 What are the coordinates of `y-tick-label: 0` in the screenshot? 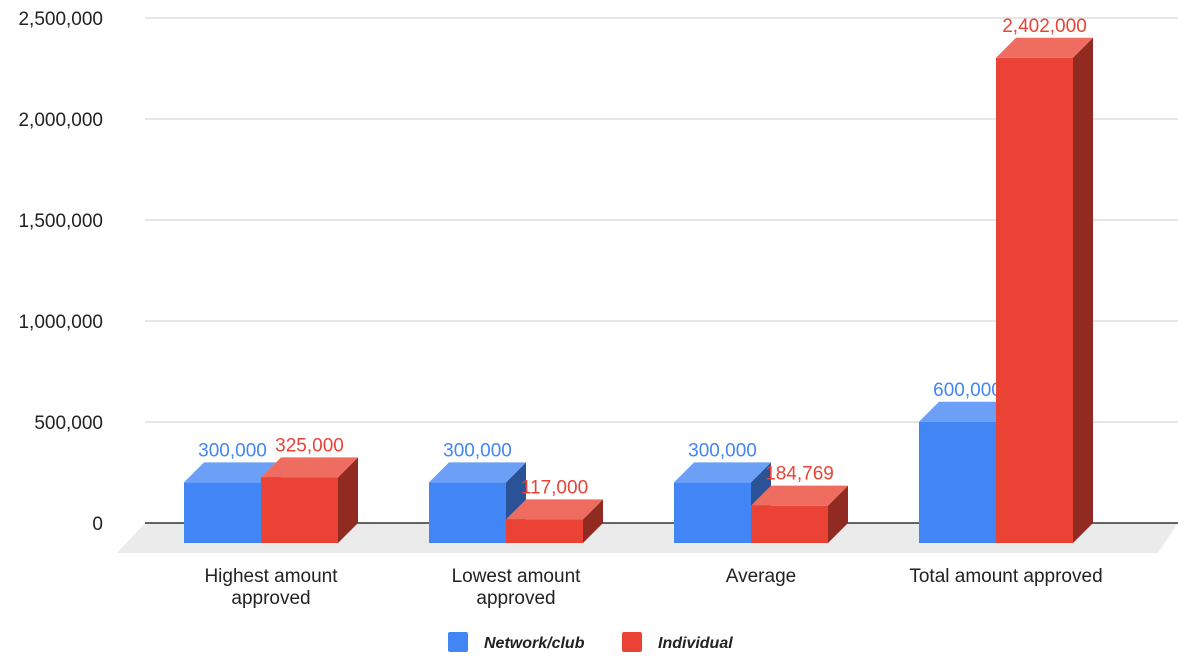 It's located at (97, 524).